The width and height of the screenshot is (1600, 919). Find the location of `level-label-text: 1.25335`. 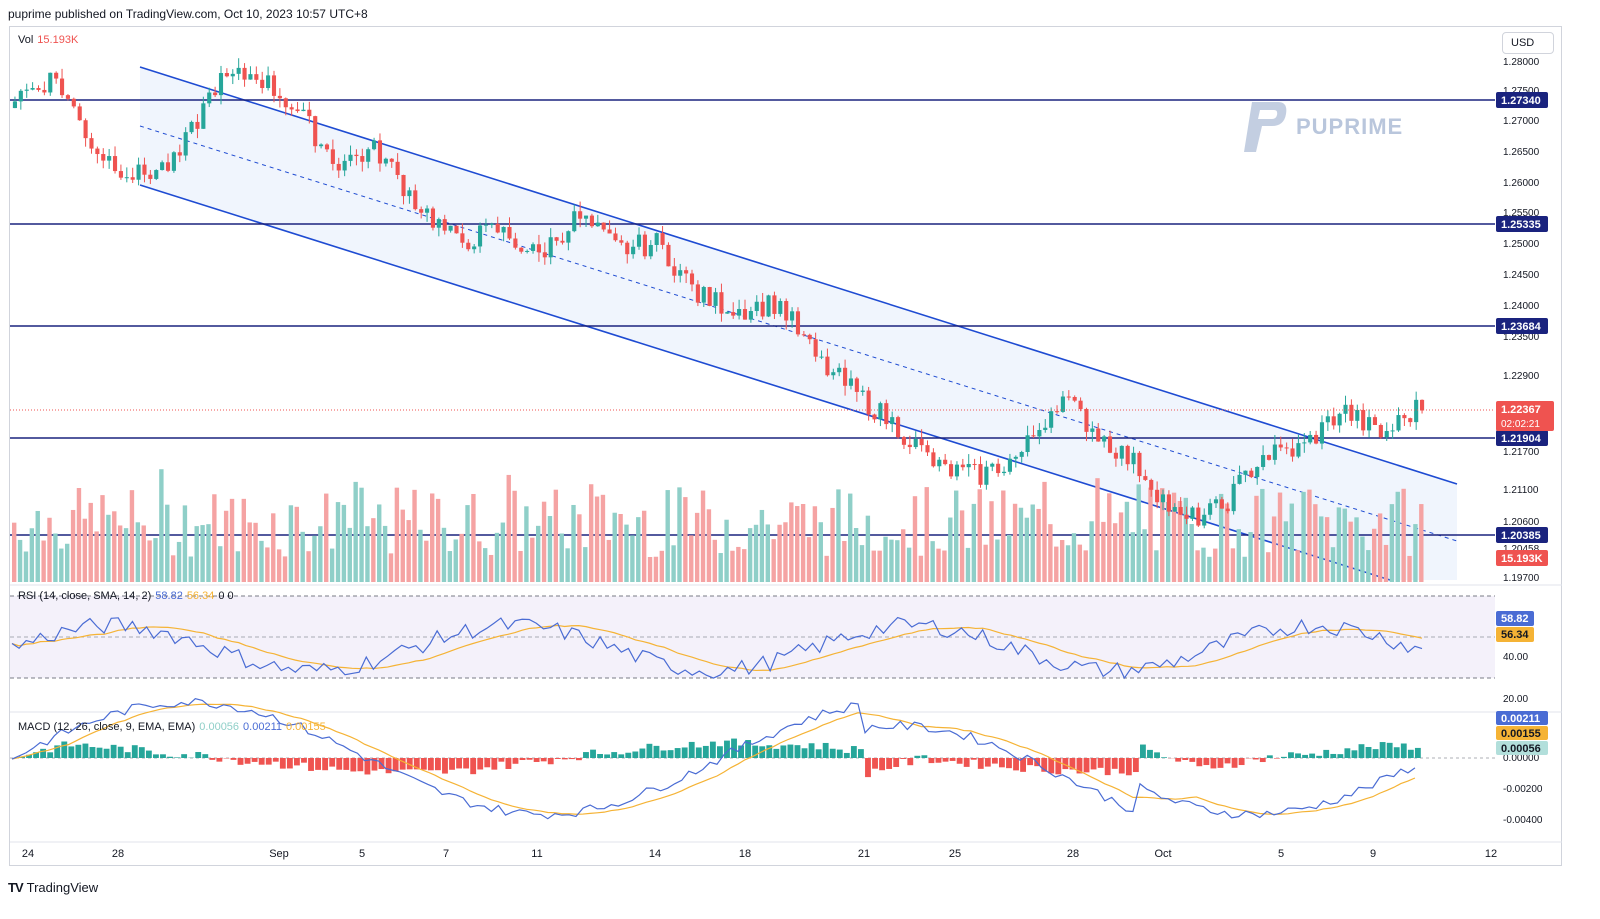

level-label-text: 1.25335 is located at coordinates (1521, 225).